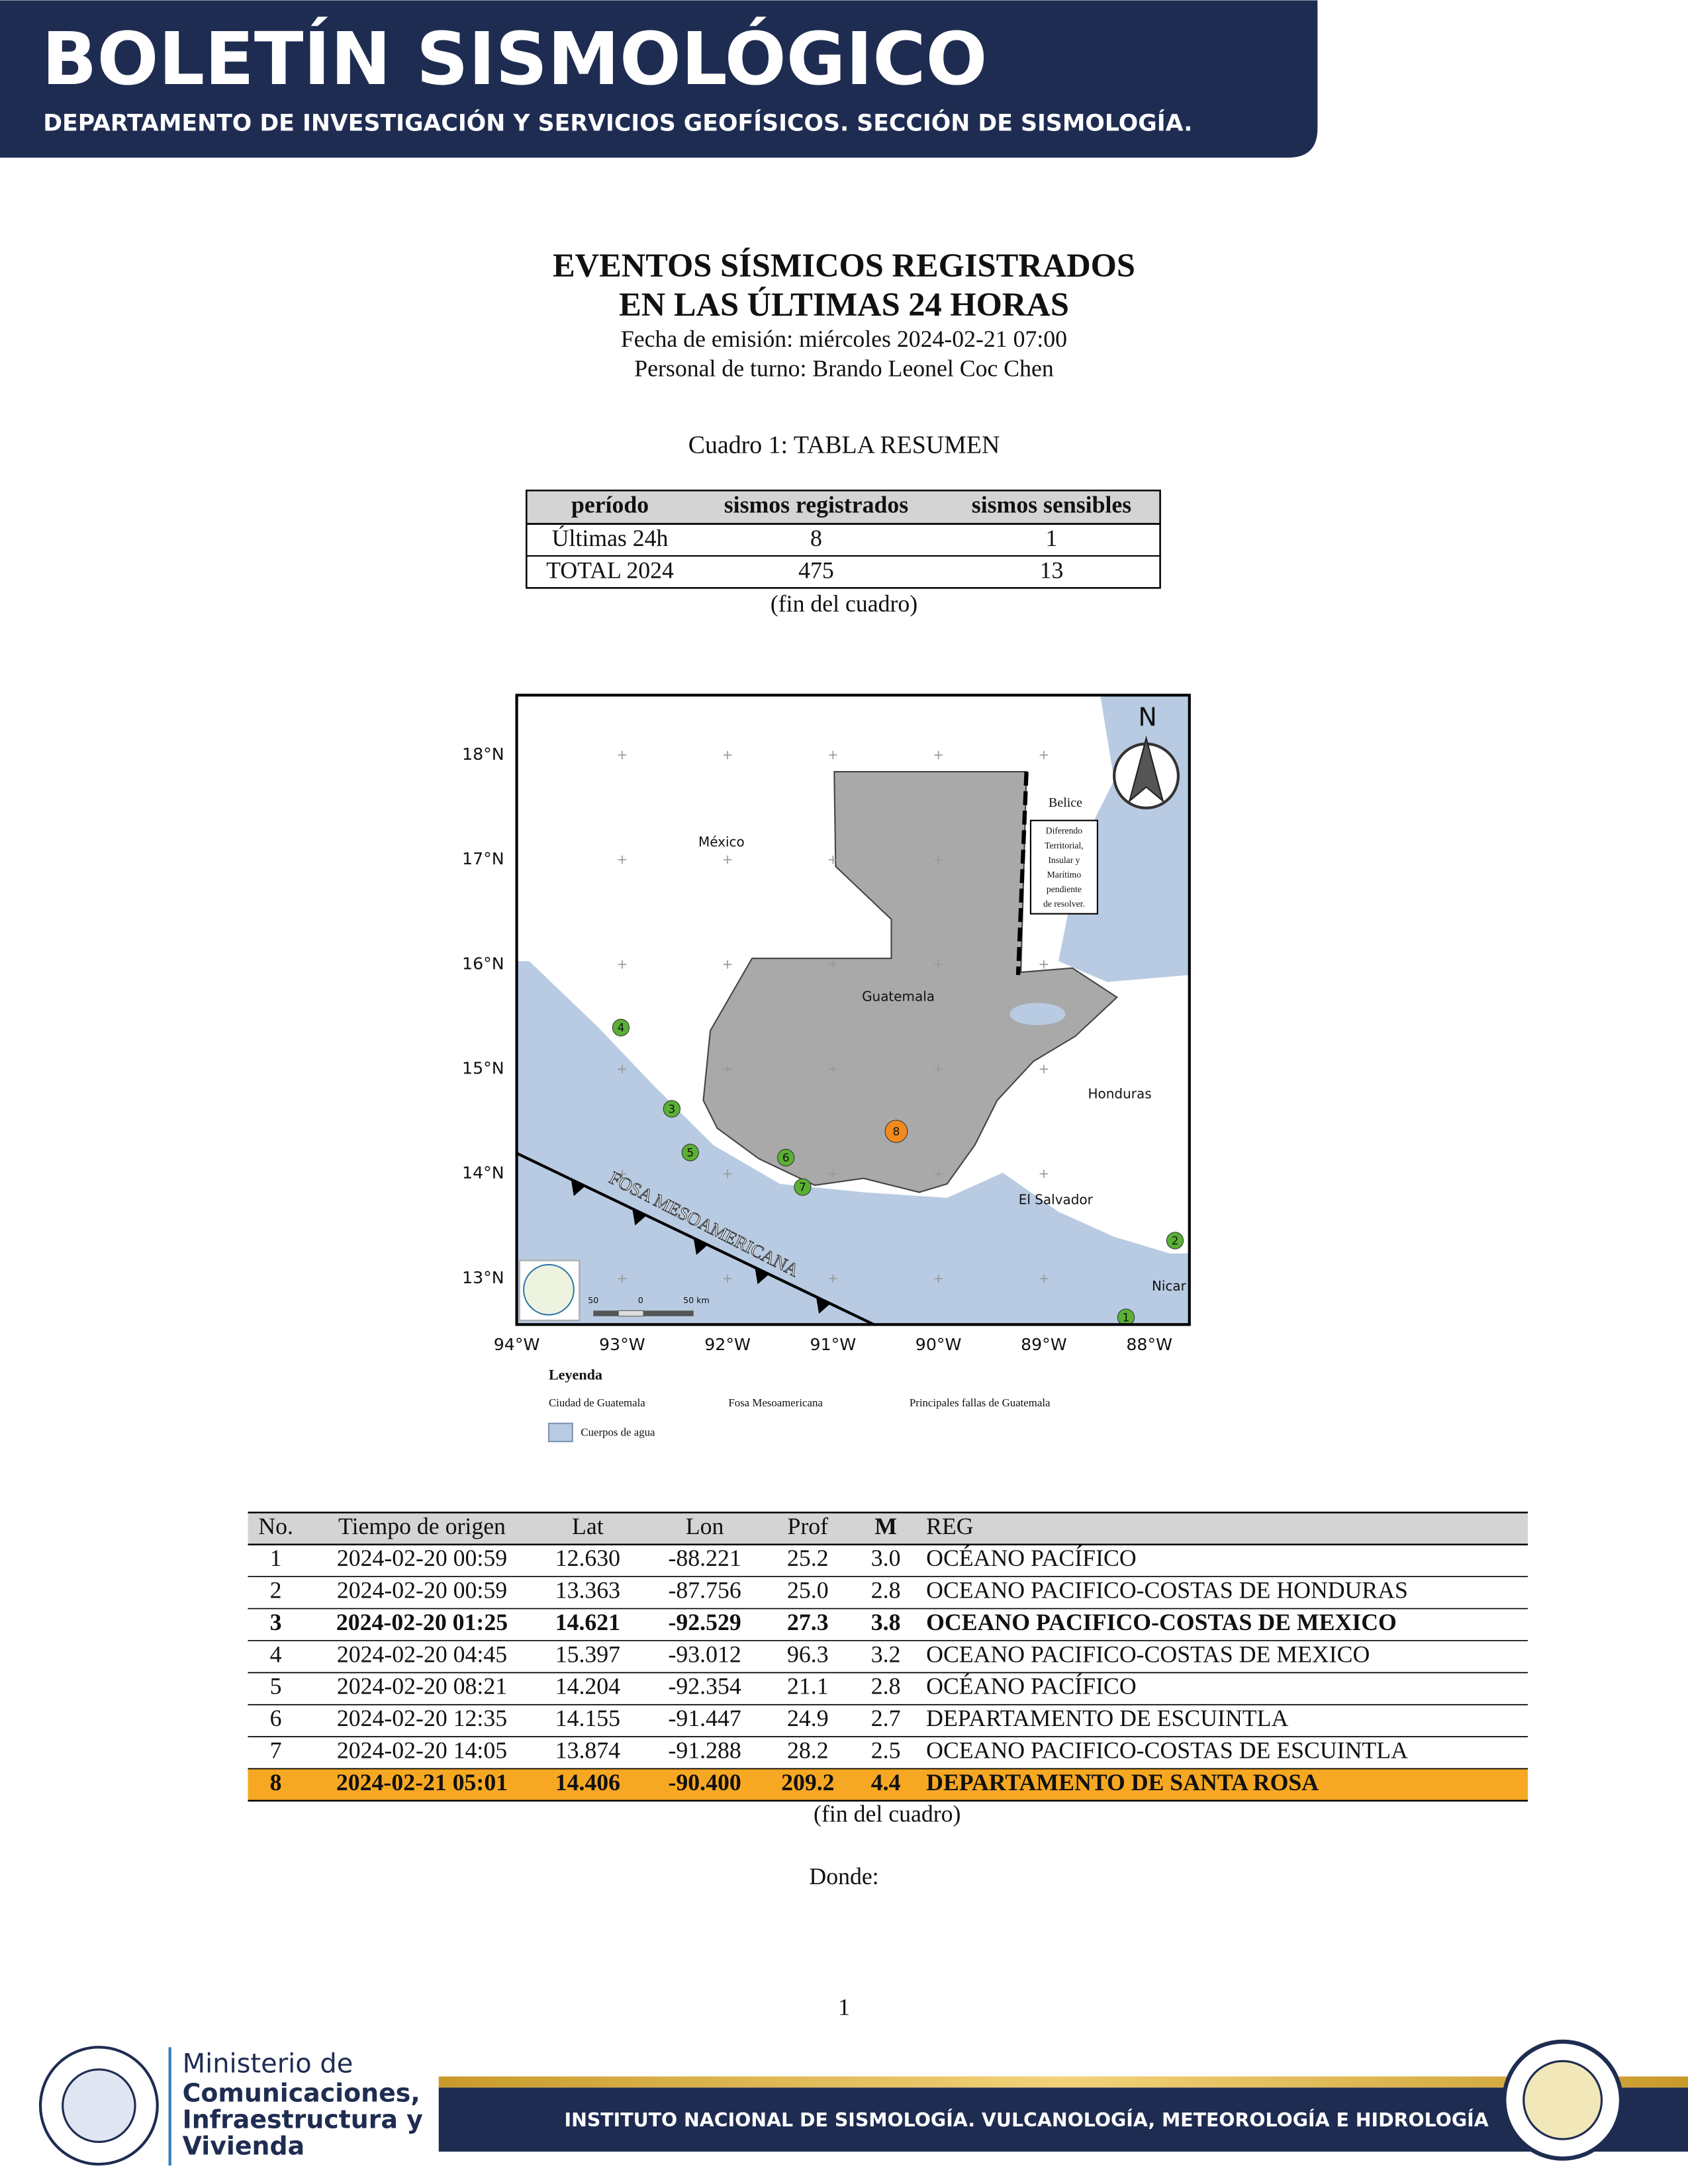 The height and width of the screenshot is (2184, 1688). I want to click on gov-seal-center, so click(99, 2105).